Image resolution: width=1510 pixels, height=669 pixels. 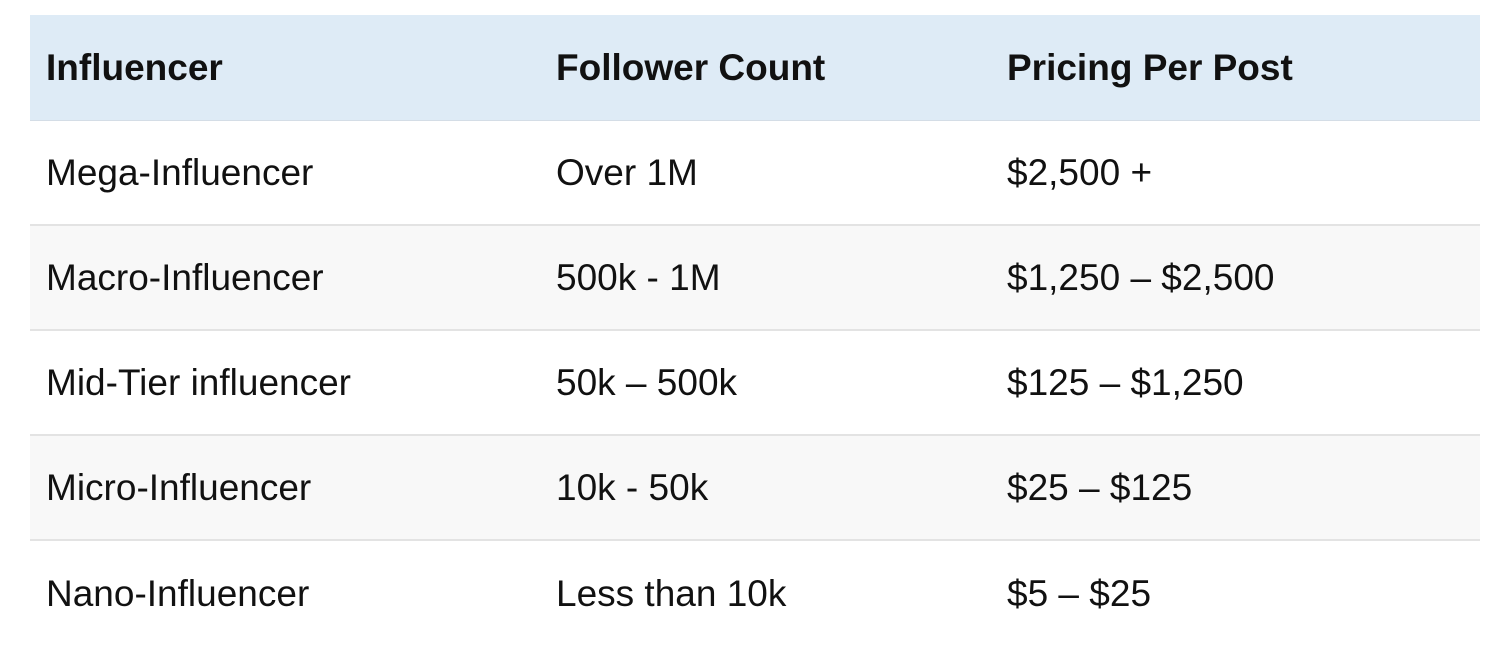 What do you see at coordinates (134, 67) in the screenshot?
I see `header-influencer: Influencer` at bounding box center [134, 67].